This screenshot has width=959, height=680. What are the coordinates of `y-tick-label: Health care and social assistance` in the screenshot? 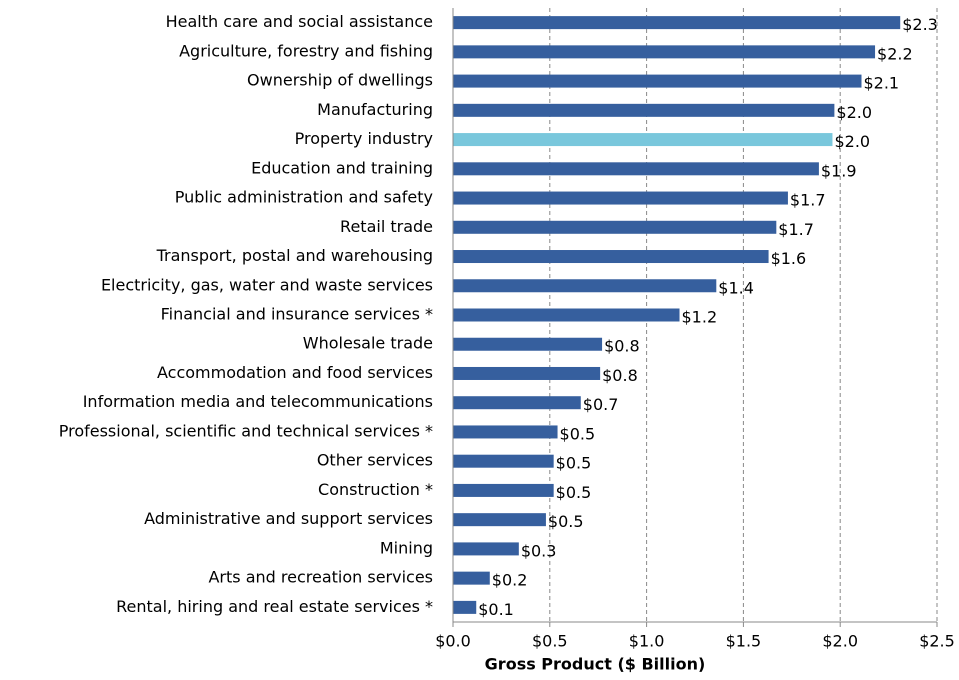 It's located at (299, 21).